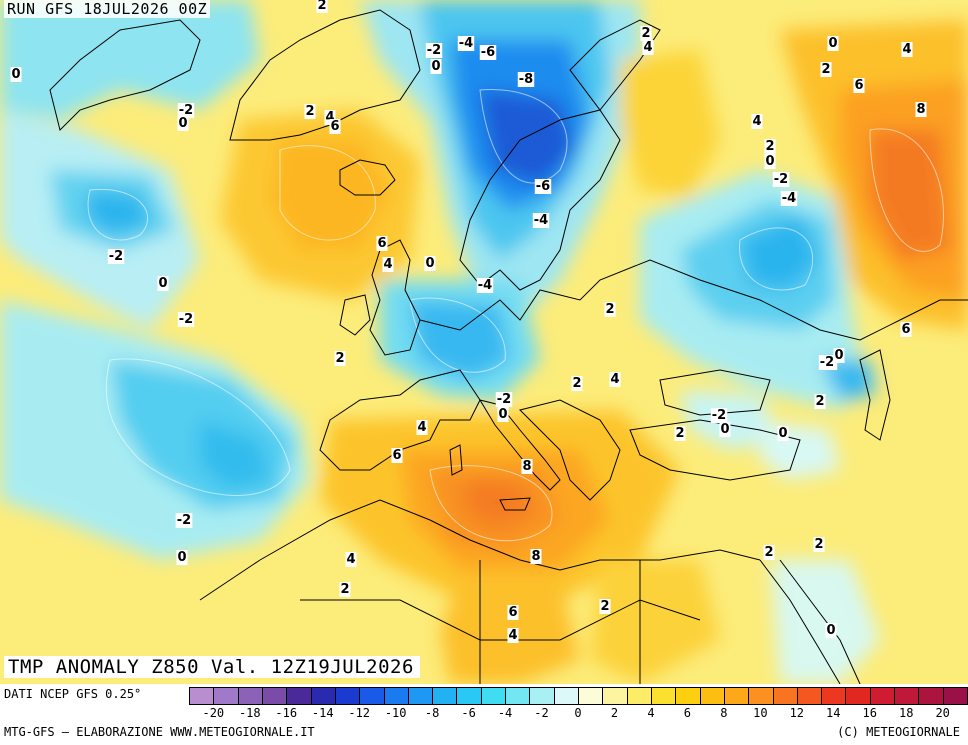 The width and height of the screenshot is (968, 745). I want to click on colorbar-tick-label: -8, so click(432, 713).